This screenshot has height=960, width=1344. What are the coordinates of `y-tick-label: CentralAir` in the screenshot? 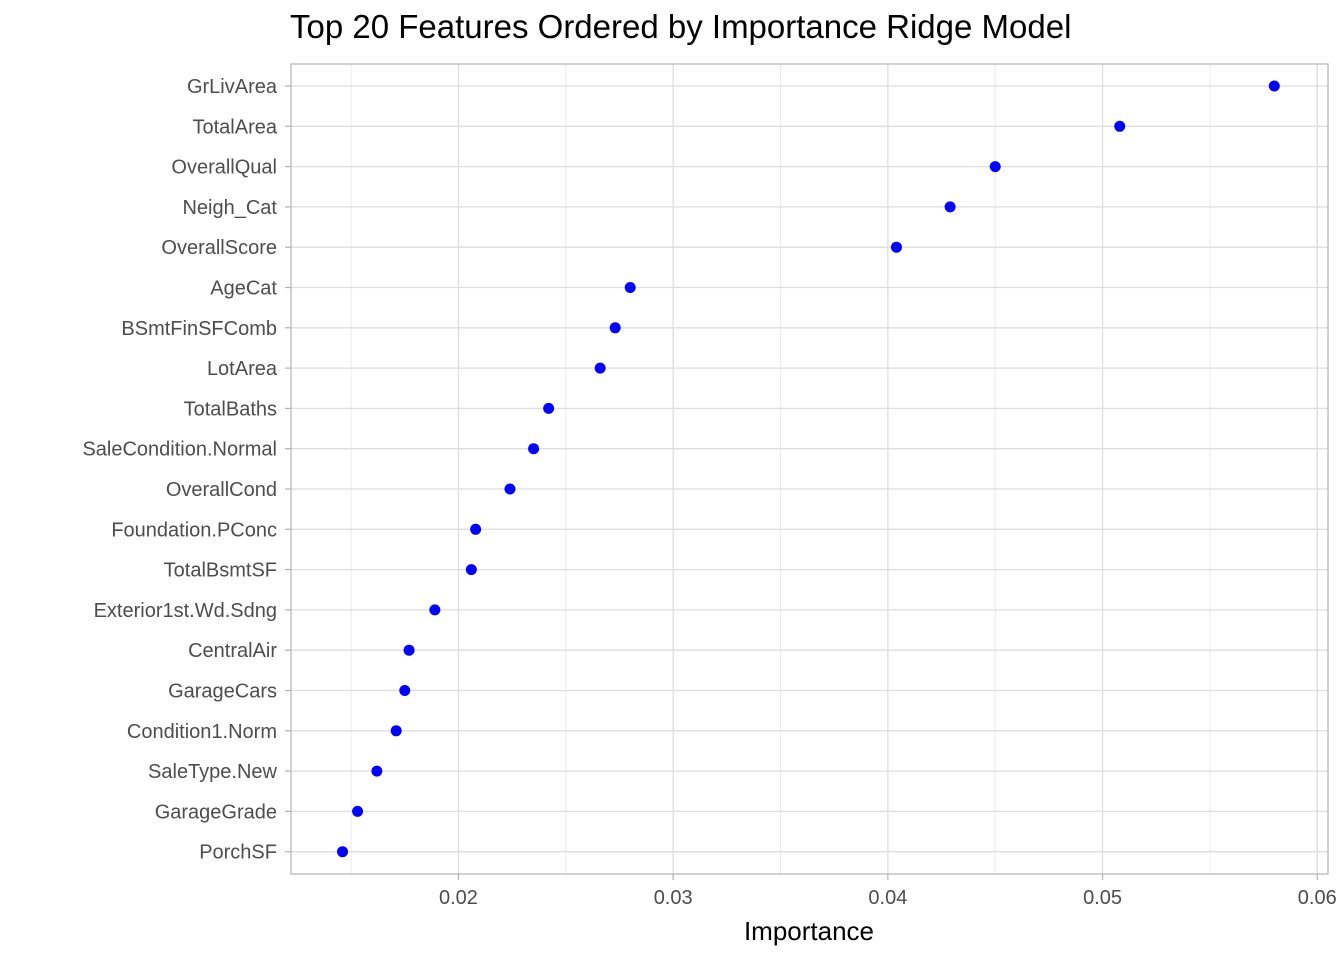 It's located at (232, 651).